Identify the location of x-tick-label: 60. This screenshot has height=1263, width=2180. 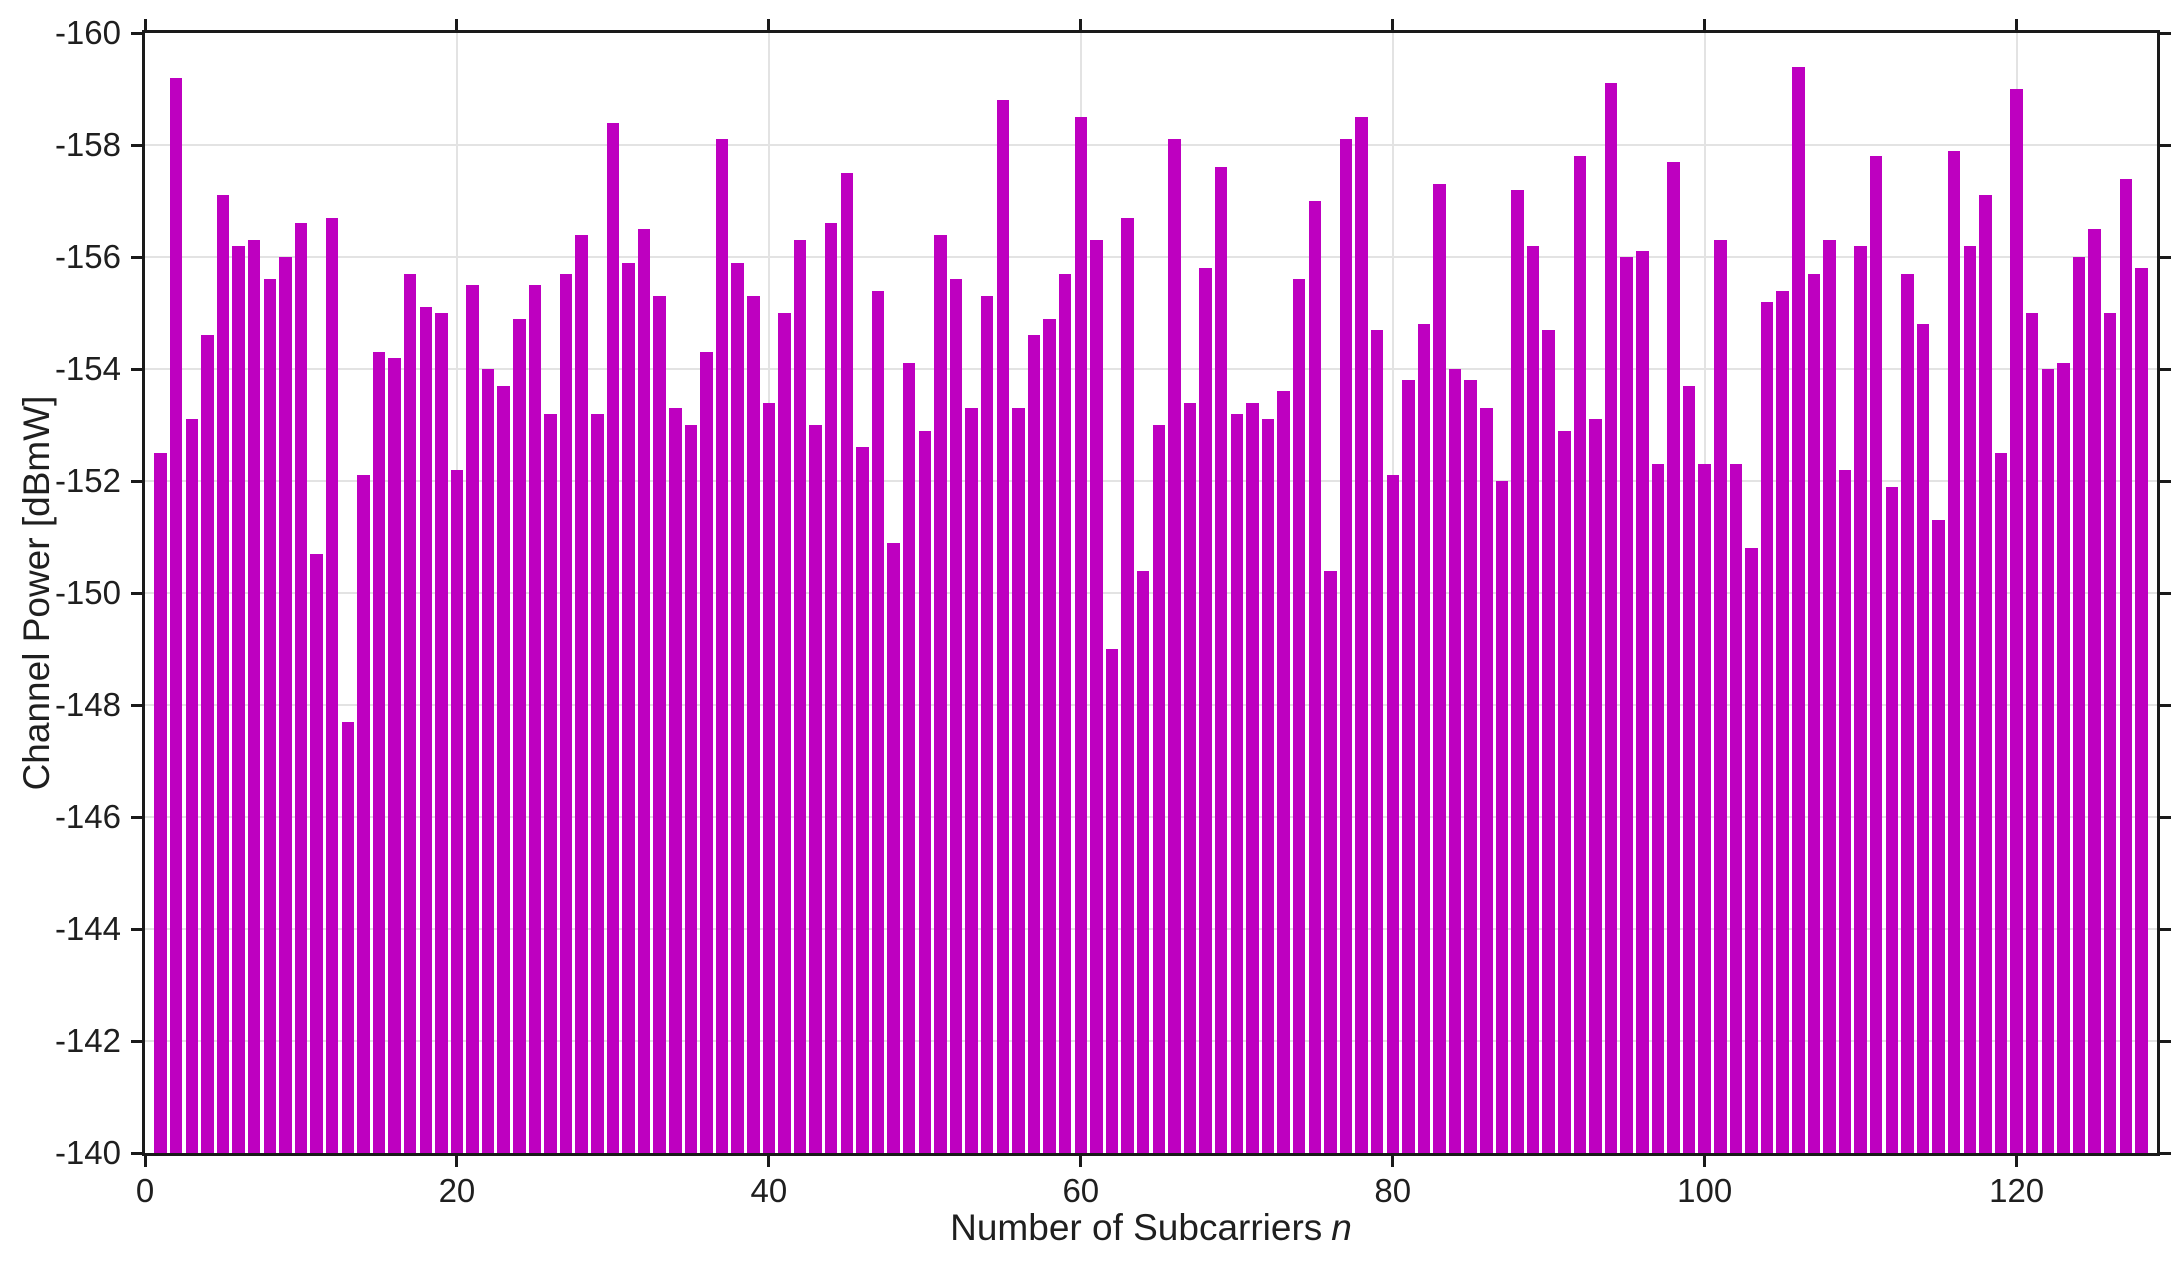
(1081, 1190).